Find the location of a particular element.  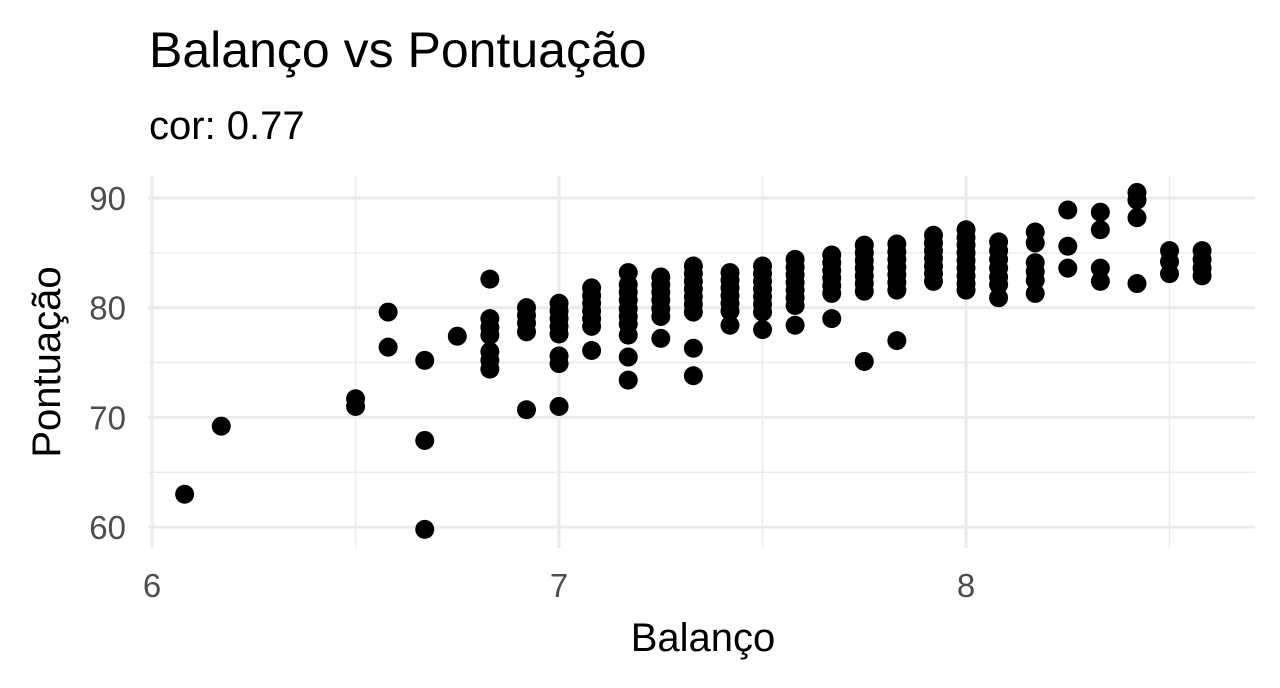

x-axis-title: Balanço is located at coordinates (703, 638).